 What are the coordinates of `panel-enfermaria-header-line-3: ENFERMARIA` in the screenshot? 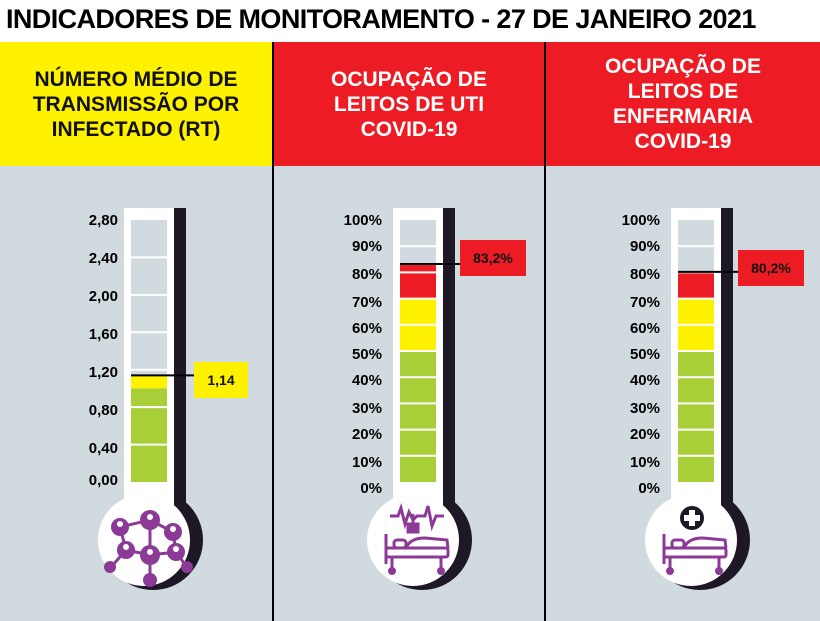 It's located at (682, 116).